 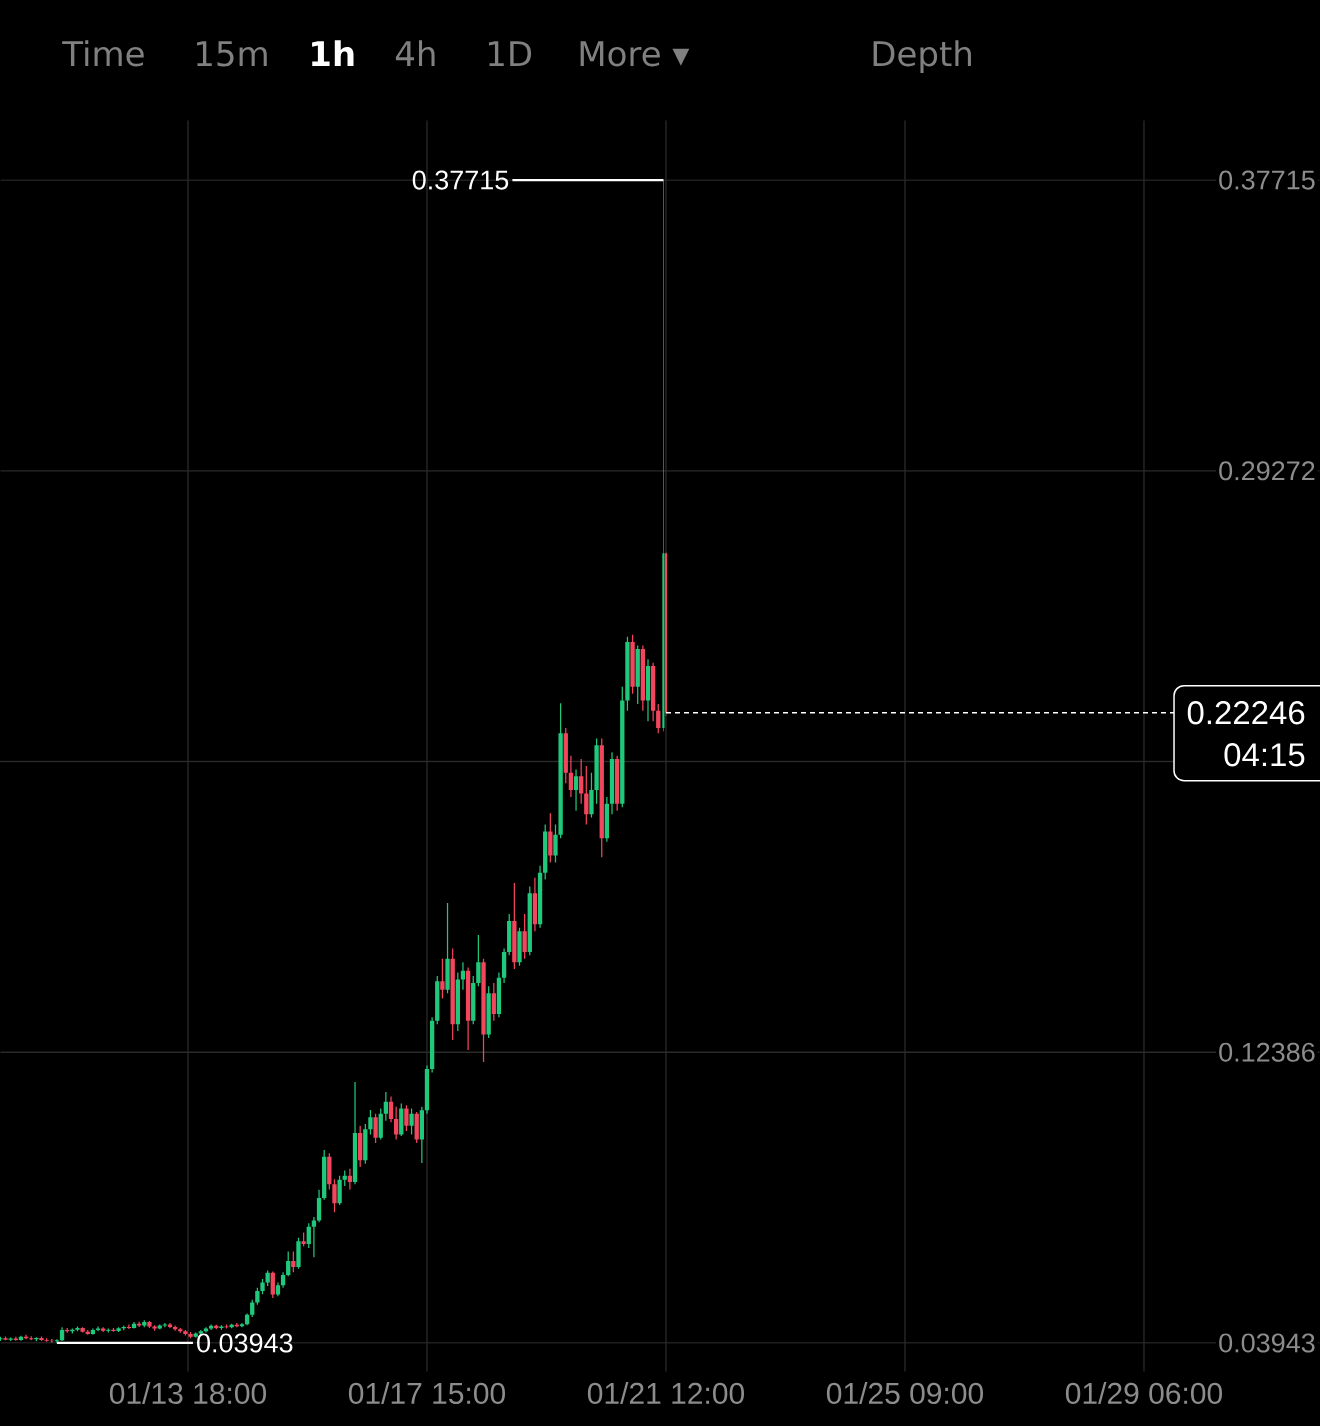 What do you see at coordinates (188, 1393) in the screenshot?
I see `x-tick-label: 01/13 18:00` at bounding box center [188, 1393].